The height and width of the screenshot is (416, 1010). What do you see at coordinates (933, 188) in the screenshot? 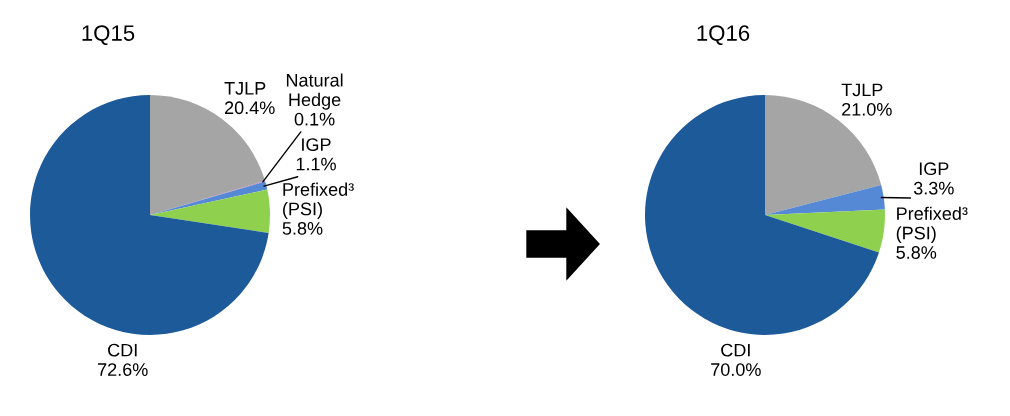
I see `data-label: 3.3%` at bounding box center [933, 188].